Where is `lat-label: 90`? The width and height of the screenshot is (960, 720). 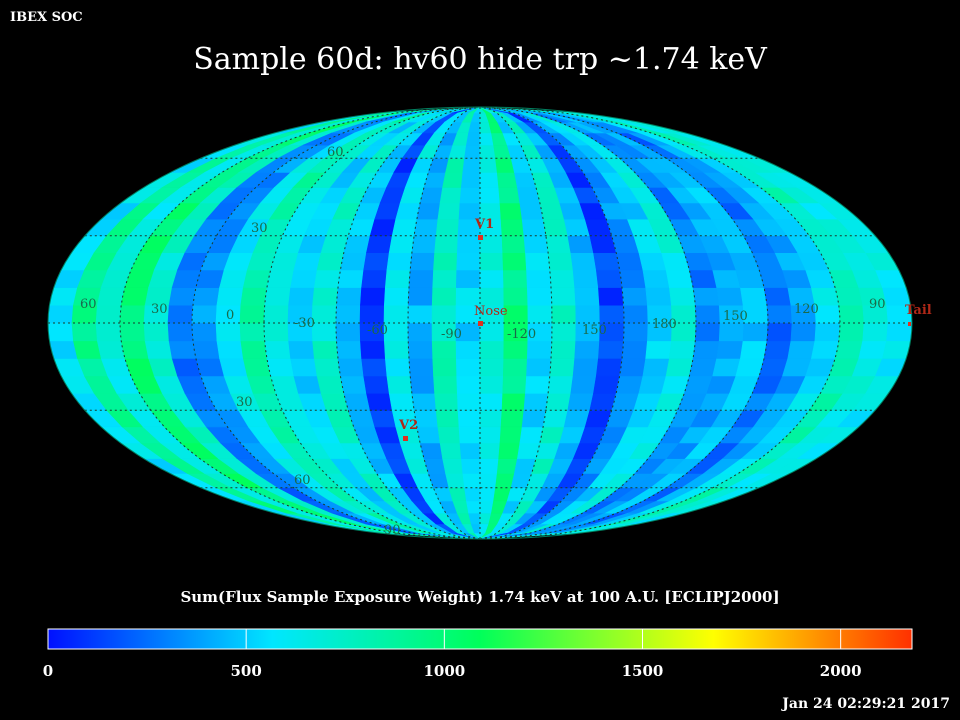
lat-label: 90 is located at coordinates (392, 530).